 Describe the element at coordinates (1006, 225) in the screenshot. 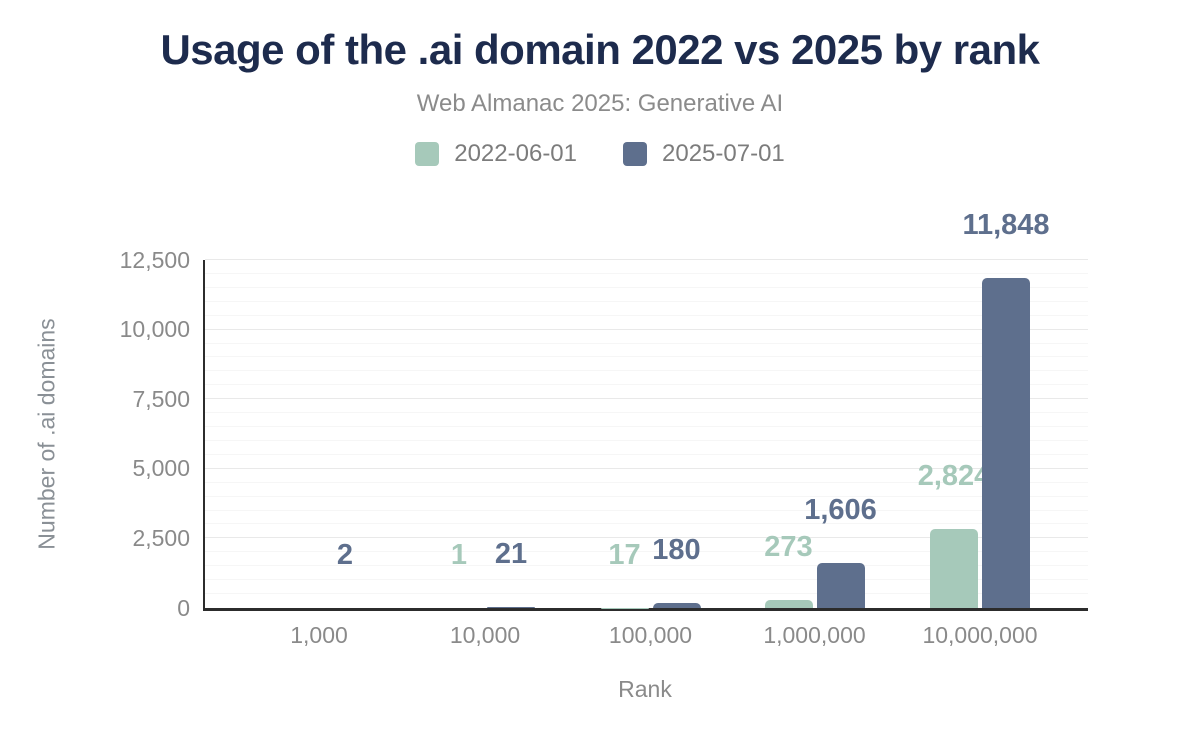

I see `bar-value-label: 11,848` at that location.